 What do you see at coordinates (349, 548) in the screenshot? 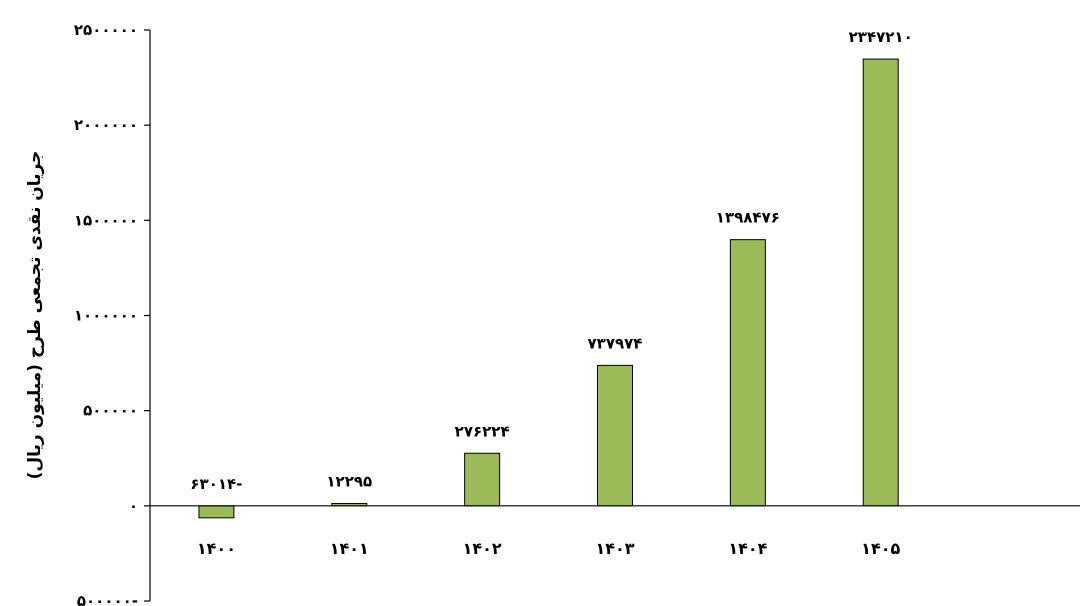
I see `x-category-label: ۱۴۰۱` at bounding box center [349, 548].